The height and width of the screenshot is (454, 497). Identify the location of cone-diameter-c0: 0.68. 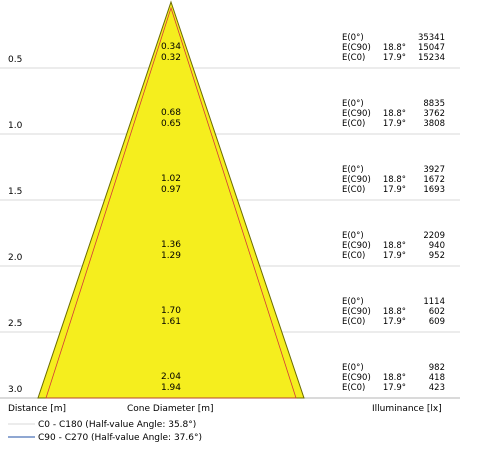
(171, 113).